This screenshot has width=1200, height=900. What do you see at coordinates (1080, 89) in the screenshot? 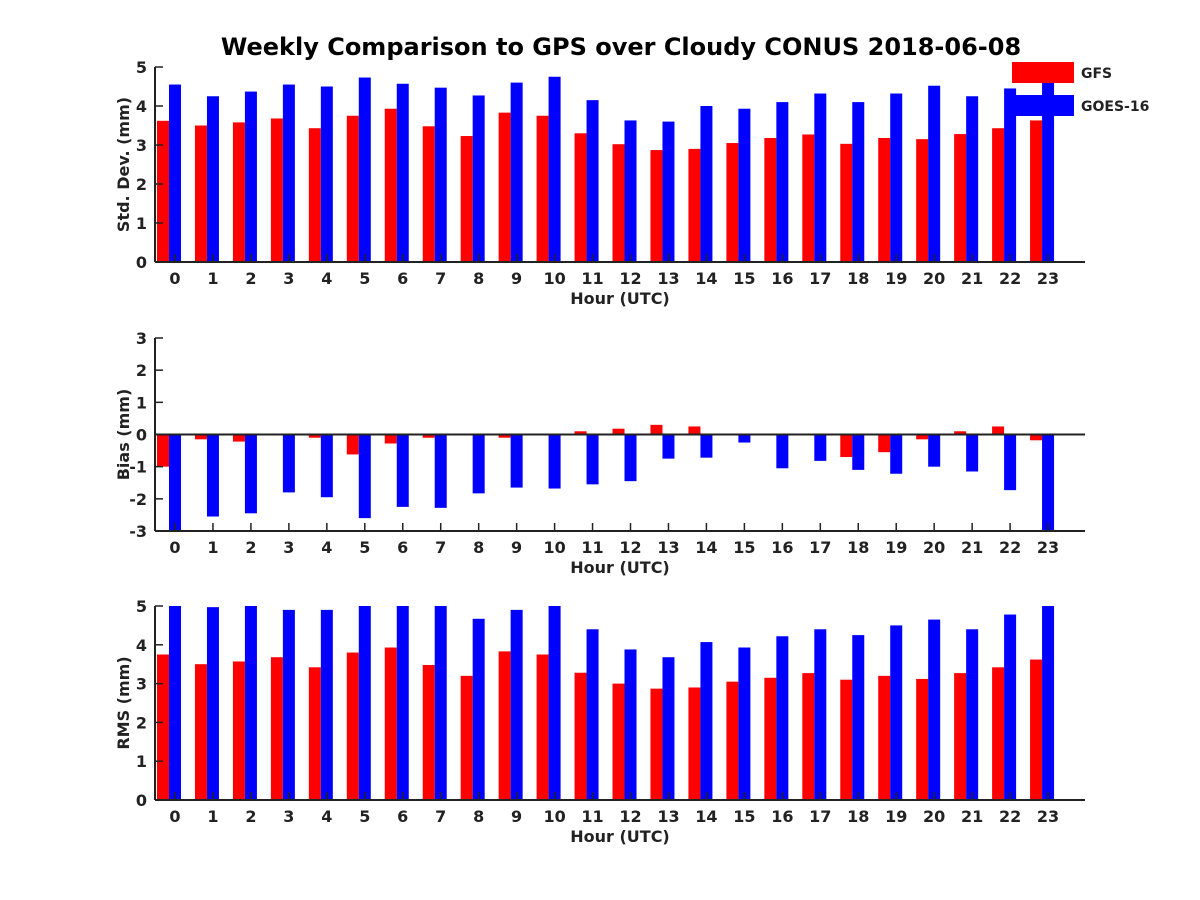
I see `chart-legend: GFS GOES-16` at bounding box center [1080, 89].